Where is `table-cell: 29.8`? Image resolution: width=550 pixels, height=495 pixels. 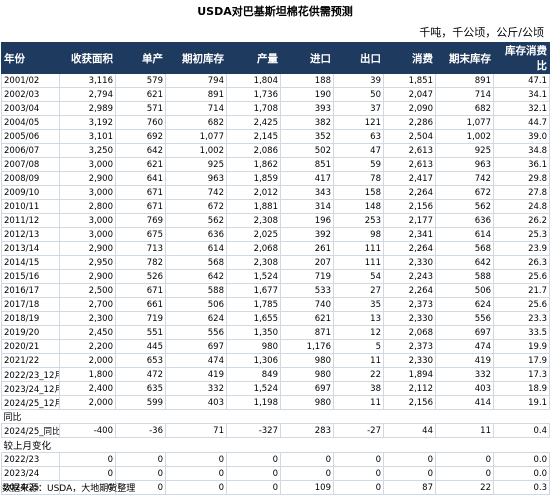 table-cell: 29.8 is located at coordinates (521, 178).